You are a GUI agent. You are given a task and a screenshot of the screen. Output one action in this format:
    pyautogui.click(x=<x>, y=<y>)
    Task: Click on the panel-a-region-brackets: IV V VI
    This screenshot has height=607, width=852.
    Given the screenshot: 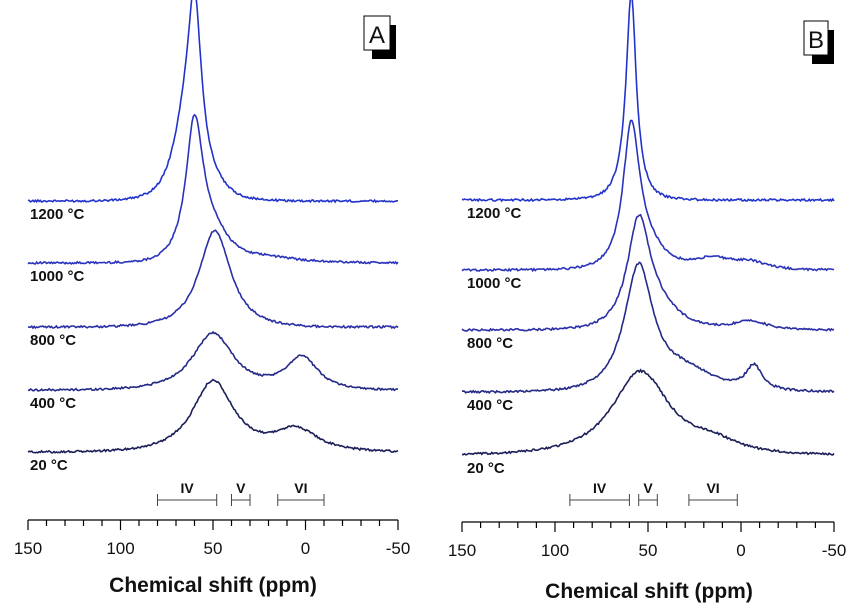 What is the action you would take?
    pyautogui.click(x=241, y=493)
    